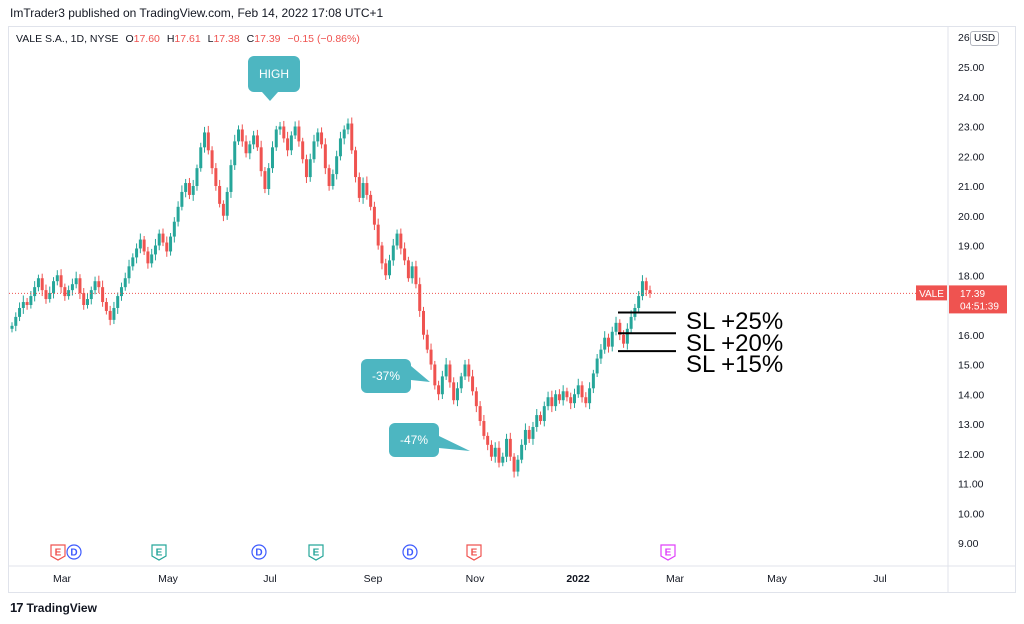  What do you see at coordinates (971, 276) in the screenshot?
I see `y-tick-label: 18.00` at bounding box center [971, 276].